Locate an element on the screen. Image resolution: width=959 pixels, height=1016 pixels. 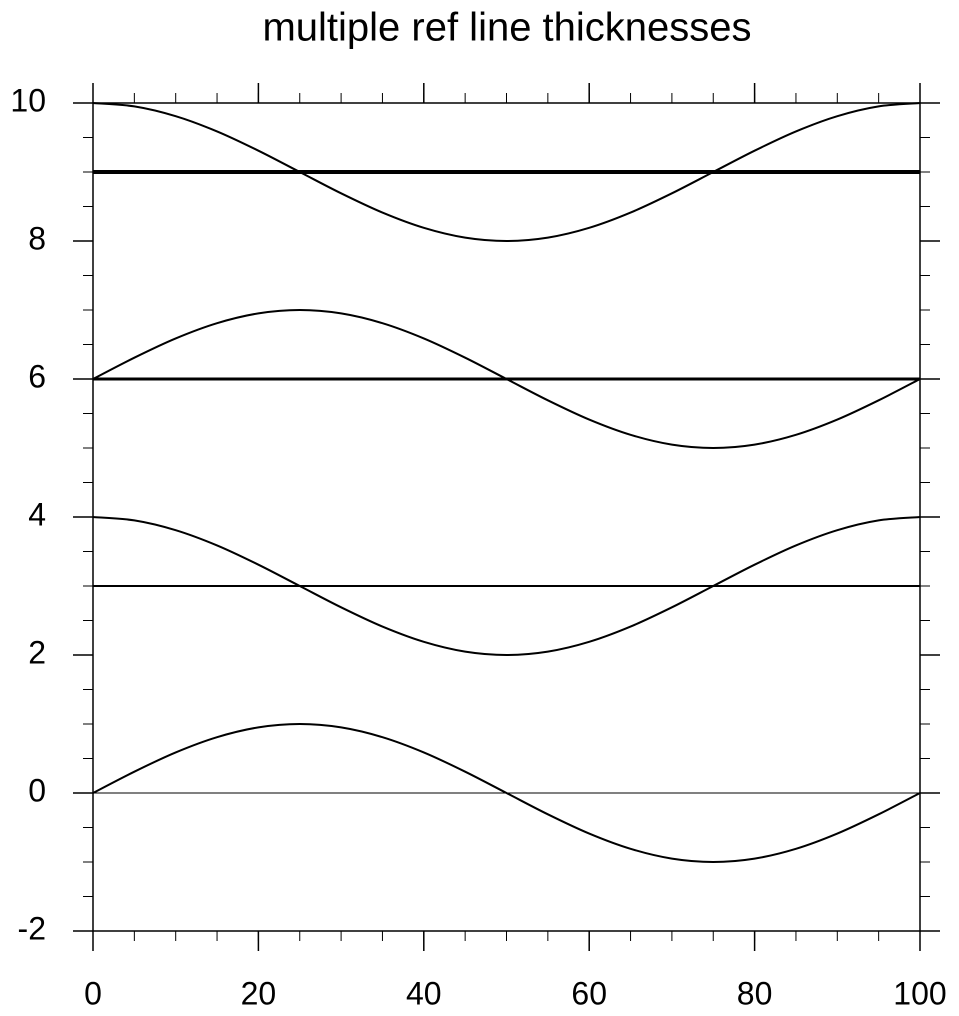
x-tick-label: 100 is located at coordinates (919, 993).